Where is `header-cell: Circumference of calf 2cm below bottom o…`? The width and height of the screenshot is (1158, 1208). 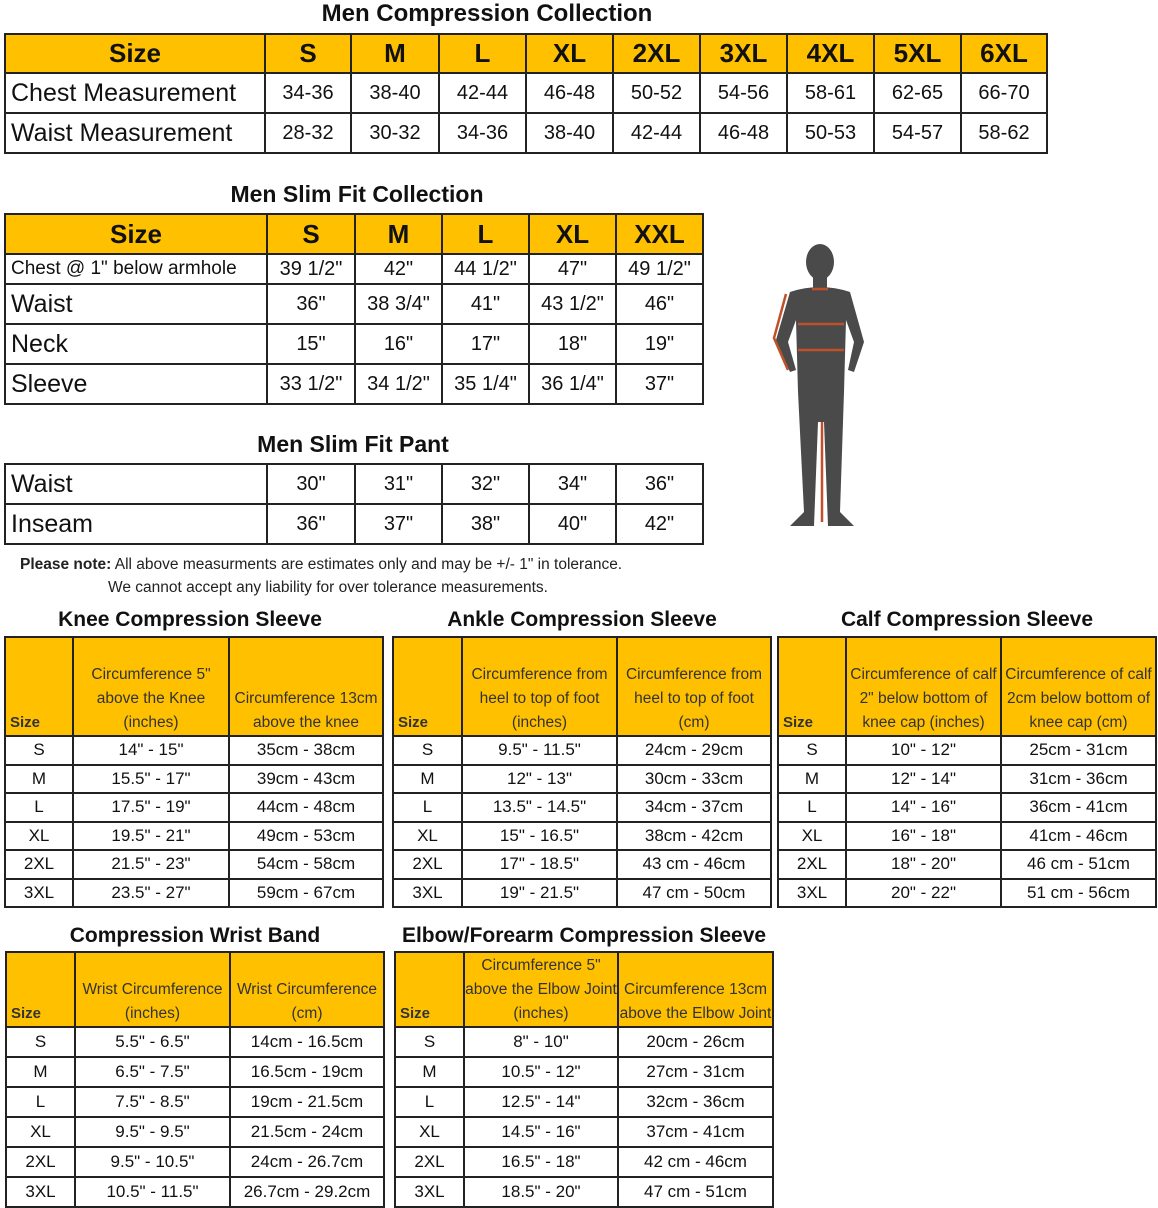 header-cell: Circumference of calf 2cm below bottom o… is located at coordinates (1078, 686).